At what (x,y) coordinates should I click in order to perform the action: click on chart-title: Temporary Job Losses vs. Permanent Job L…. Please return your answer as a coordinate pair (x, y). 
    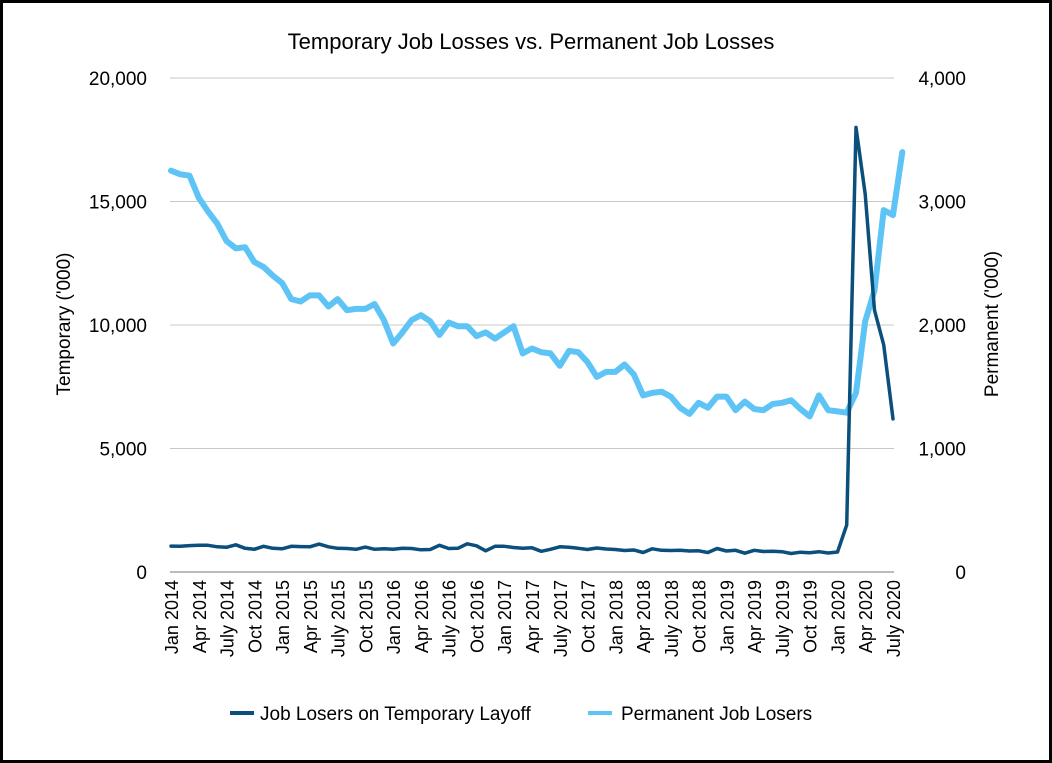
    Looking at the image, I should click on (531, 41).